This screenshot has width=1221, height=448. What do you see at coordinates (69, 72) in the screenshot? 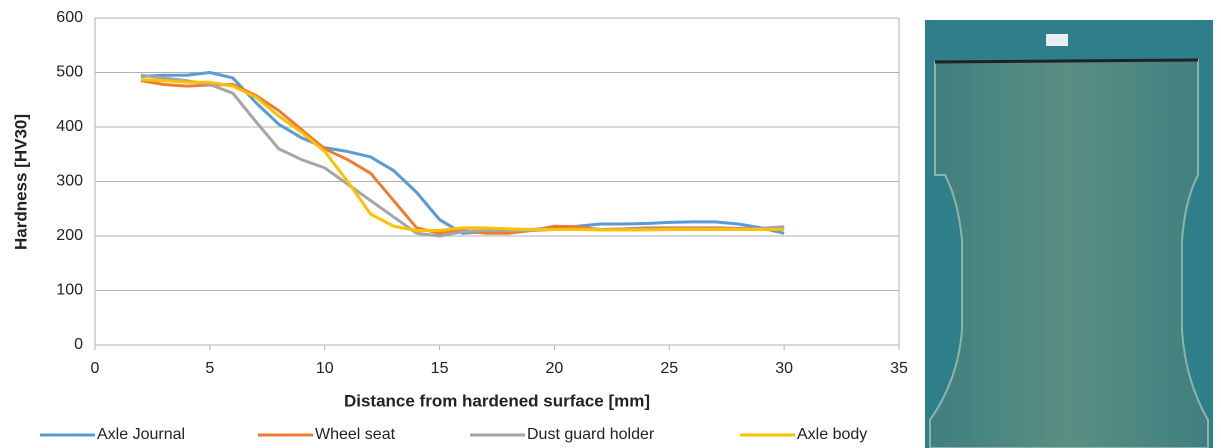
I see `y-tick-label: 500` at bounding box center [69, 72].